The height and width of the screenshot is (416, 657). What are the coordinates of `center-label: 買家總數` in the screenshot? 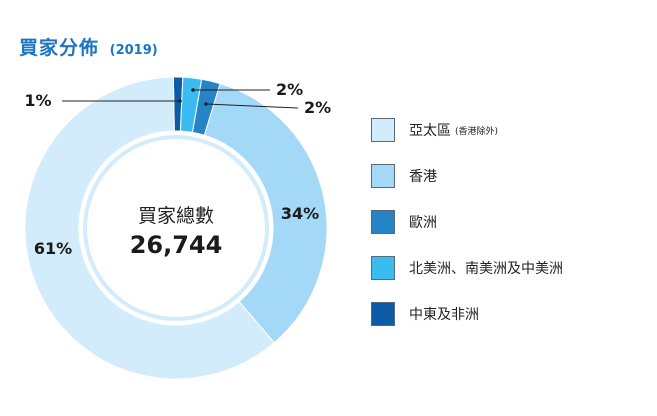 It's located at (176, 216).